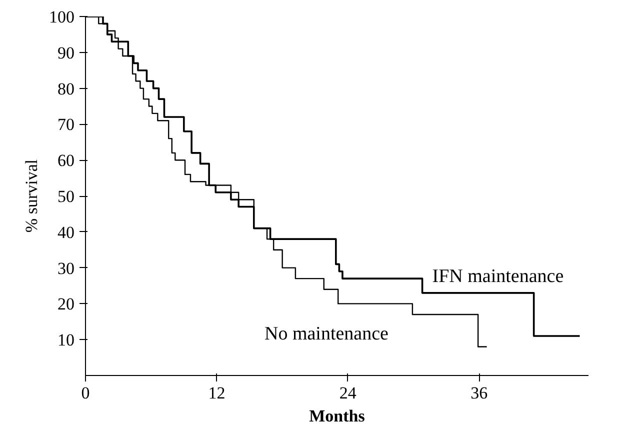 The image size is (637, 433). What do you see at coordinates (66, 340) in the screenshot?
I see `y-tick-label: 10` at bounding box center [66, 340].